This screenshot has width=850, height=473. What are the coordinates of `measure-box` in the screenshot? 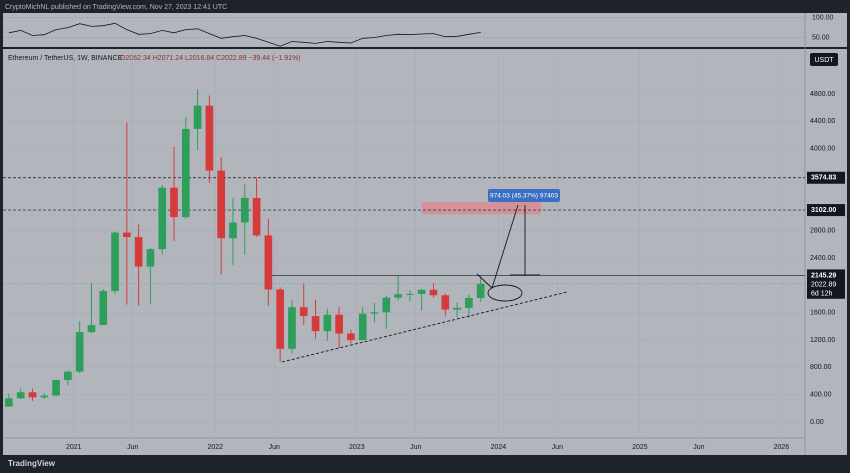 It's located at (524, 195).